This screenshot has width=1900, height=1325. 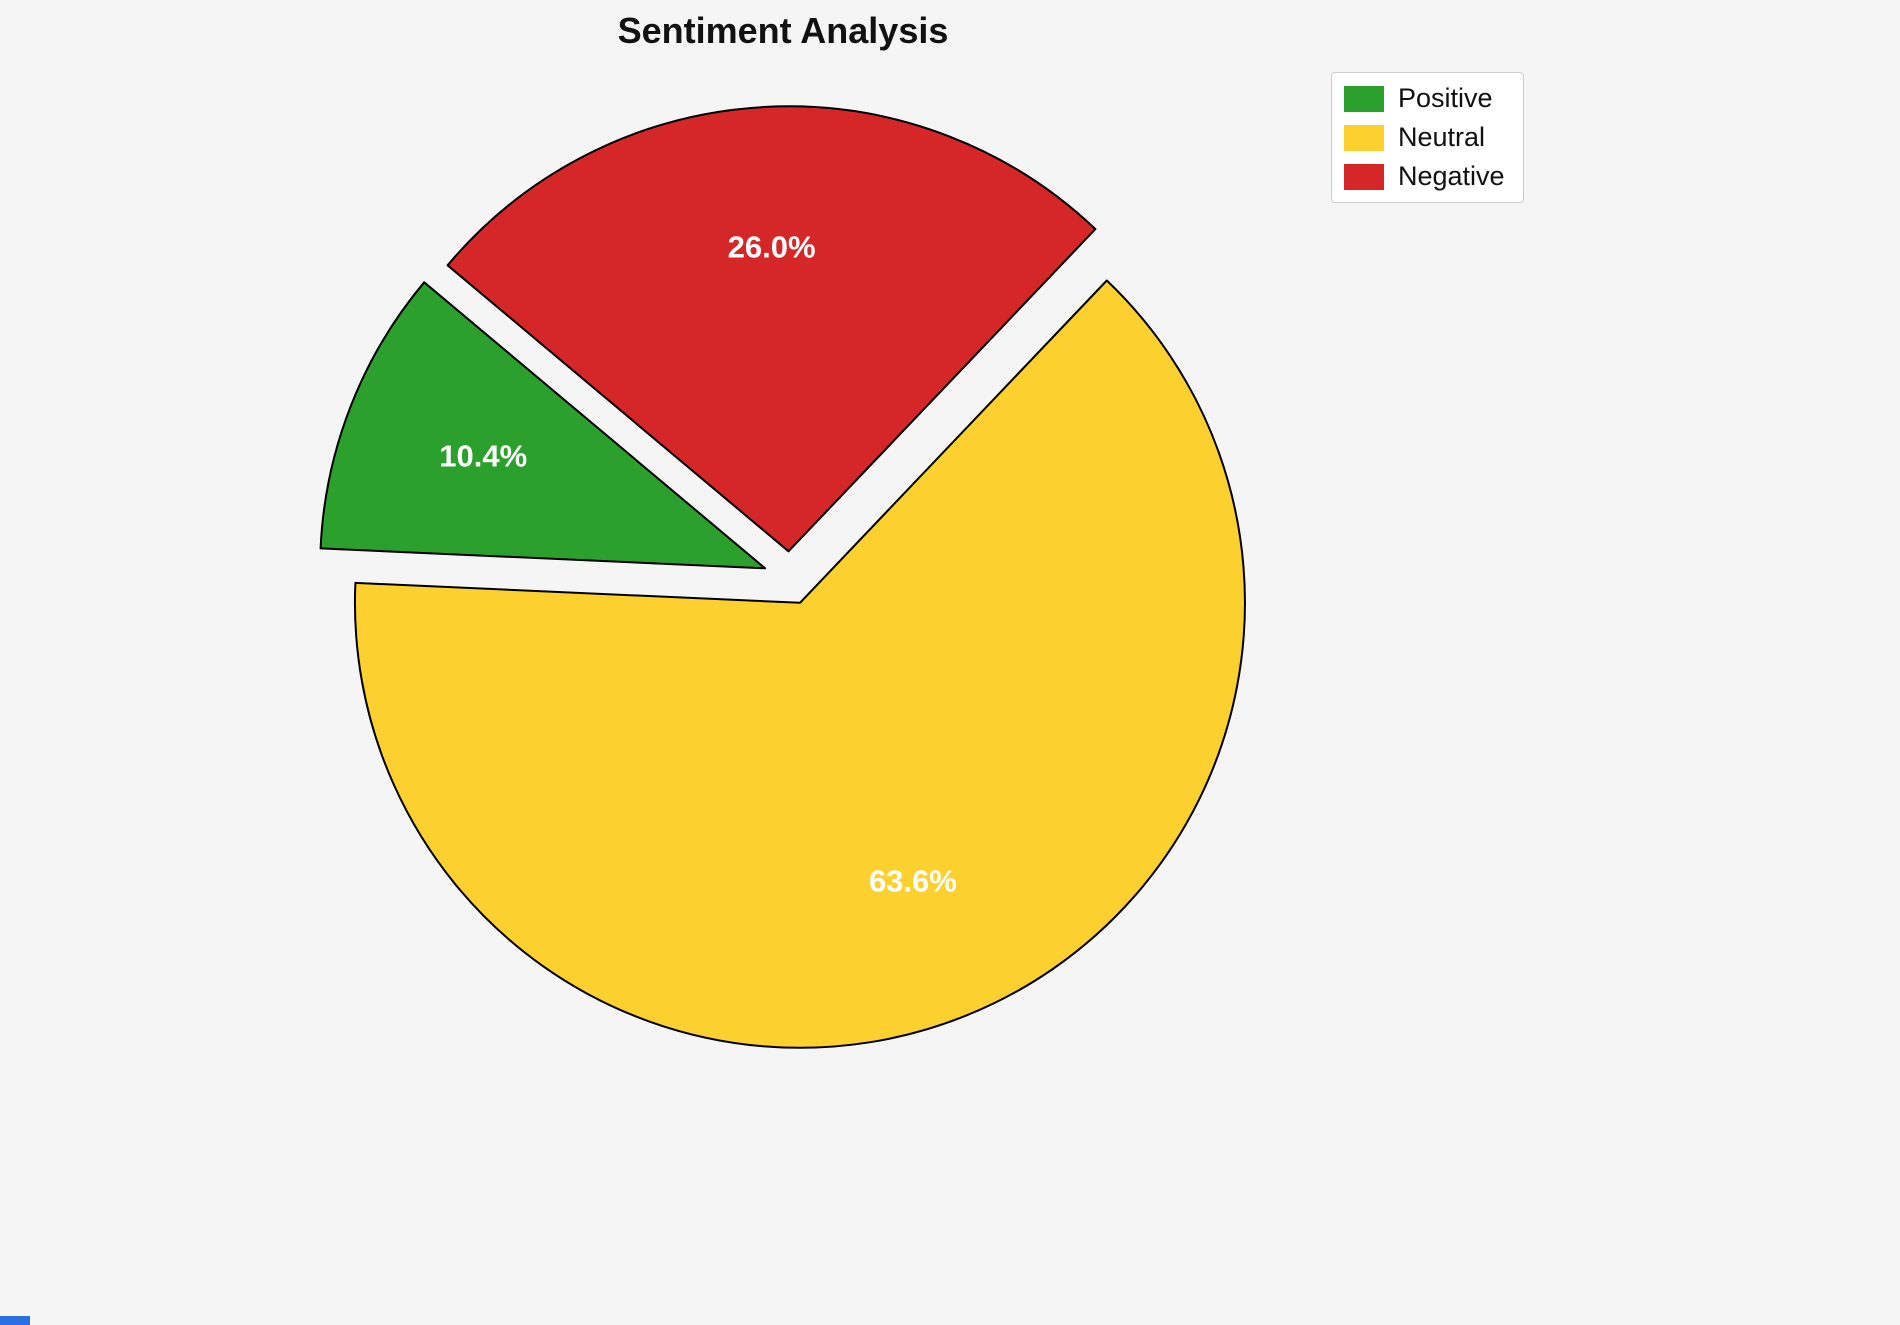 I want to click on pie-slice-positive, so click(x=543, y=425).